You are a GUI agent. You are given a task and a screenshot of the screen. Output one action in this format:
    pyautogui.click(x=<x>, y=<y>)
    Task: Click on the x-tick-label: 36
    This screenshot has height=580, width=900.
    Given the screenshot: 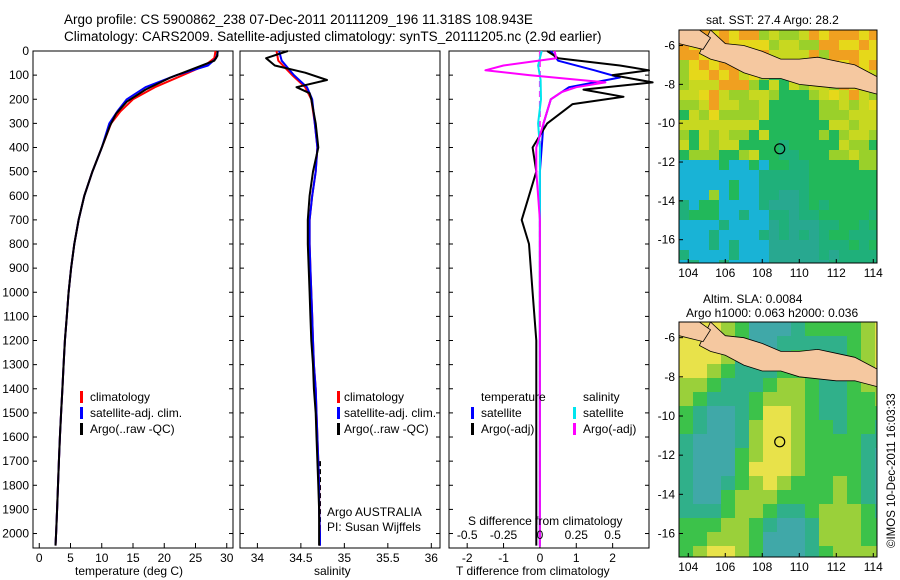 What is the action you would take?
    pyautogui.click(x=432, y=558)
    